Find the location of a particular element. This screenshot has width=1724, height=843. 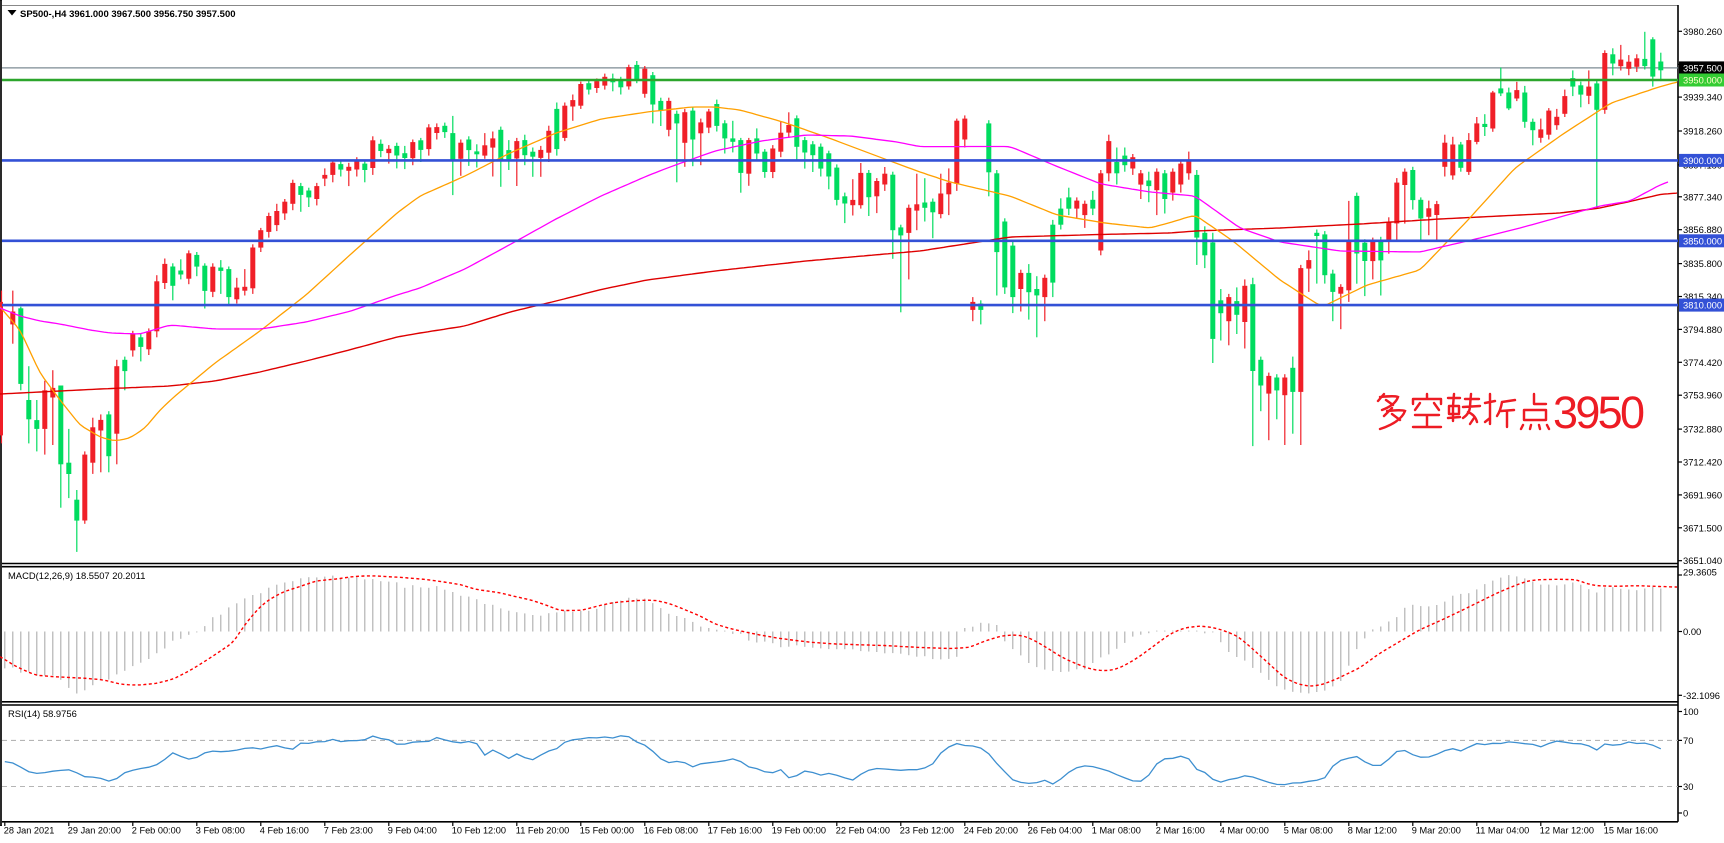

svg-text: 3950 is located at coordinates (1599, 412).